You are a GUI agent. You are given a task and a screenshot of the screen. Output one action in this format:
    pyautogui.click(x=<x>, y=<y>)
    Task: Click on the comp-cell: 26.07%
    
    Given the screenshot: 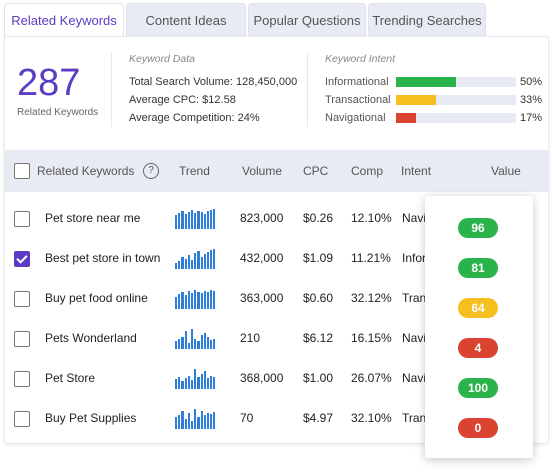 What is the action you would take?
    pyautogui.click(x=371, y=378)
    